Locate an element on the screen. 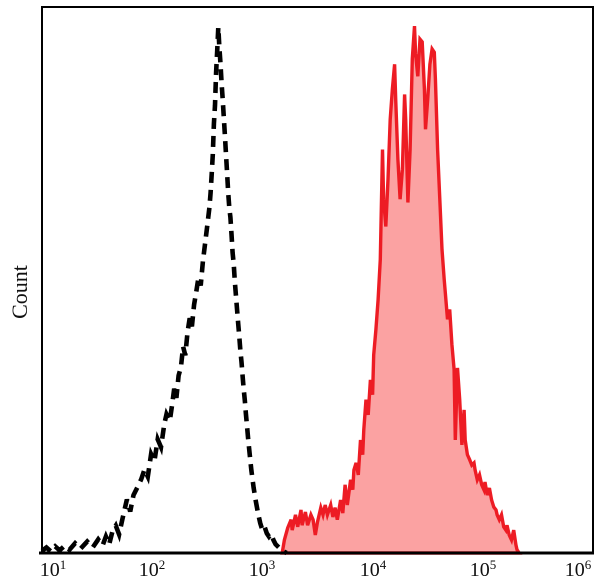 This screenshot has width=601, height=581. x-axis-tick-labels: 10¹ 10² 10³ 10⁴ 10⁵ 10⁶ is located at coordinates (316, 569).